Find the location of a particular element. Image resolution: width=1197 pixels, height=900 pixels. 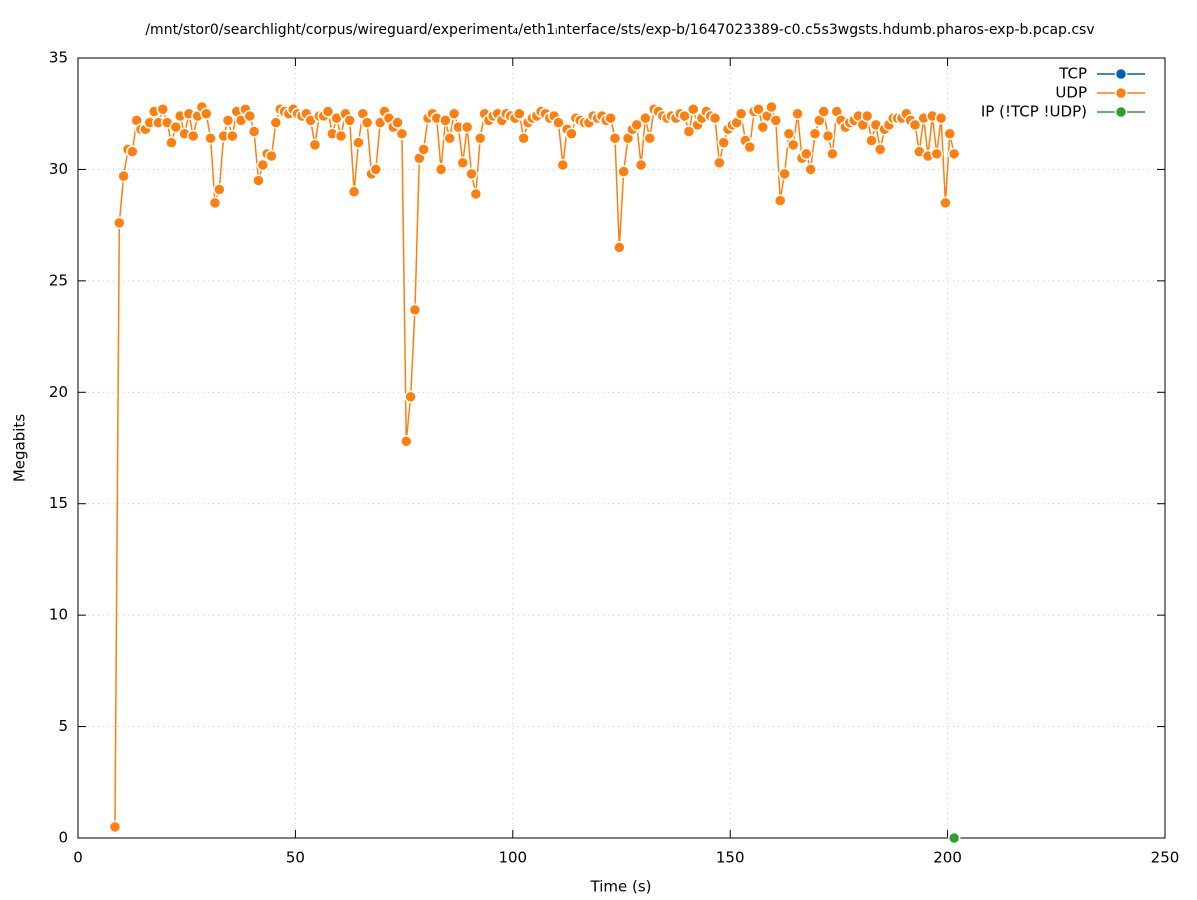

x-axis-label: Time (s) is located at coordinates (621, 887).